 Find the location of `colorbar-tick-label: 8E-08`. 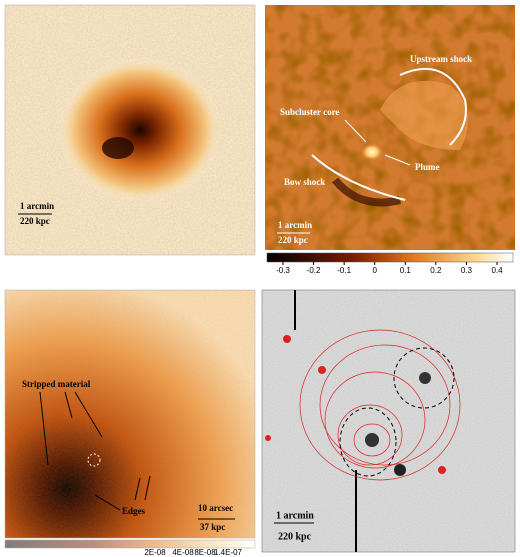

colorbar-tick-label: 8E-08 is located at coordinates (205, 552).